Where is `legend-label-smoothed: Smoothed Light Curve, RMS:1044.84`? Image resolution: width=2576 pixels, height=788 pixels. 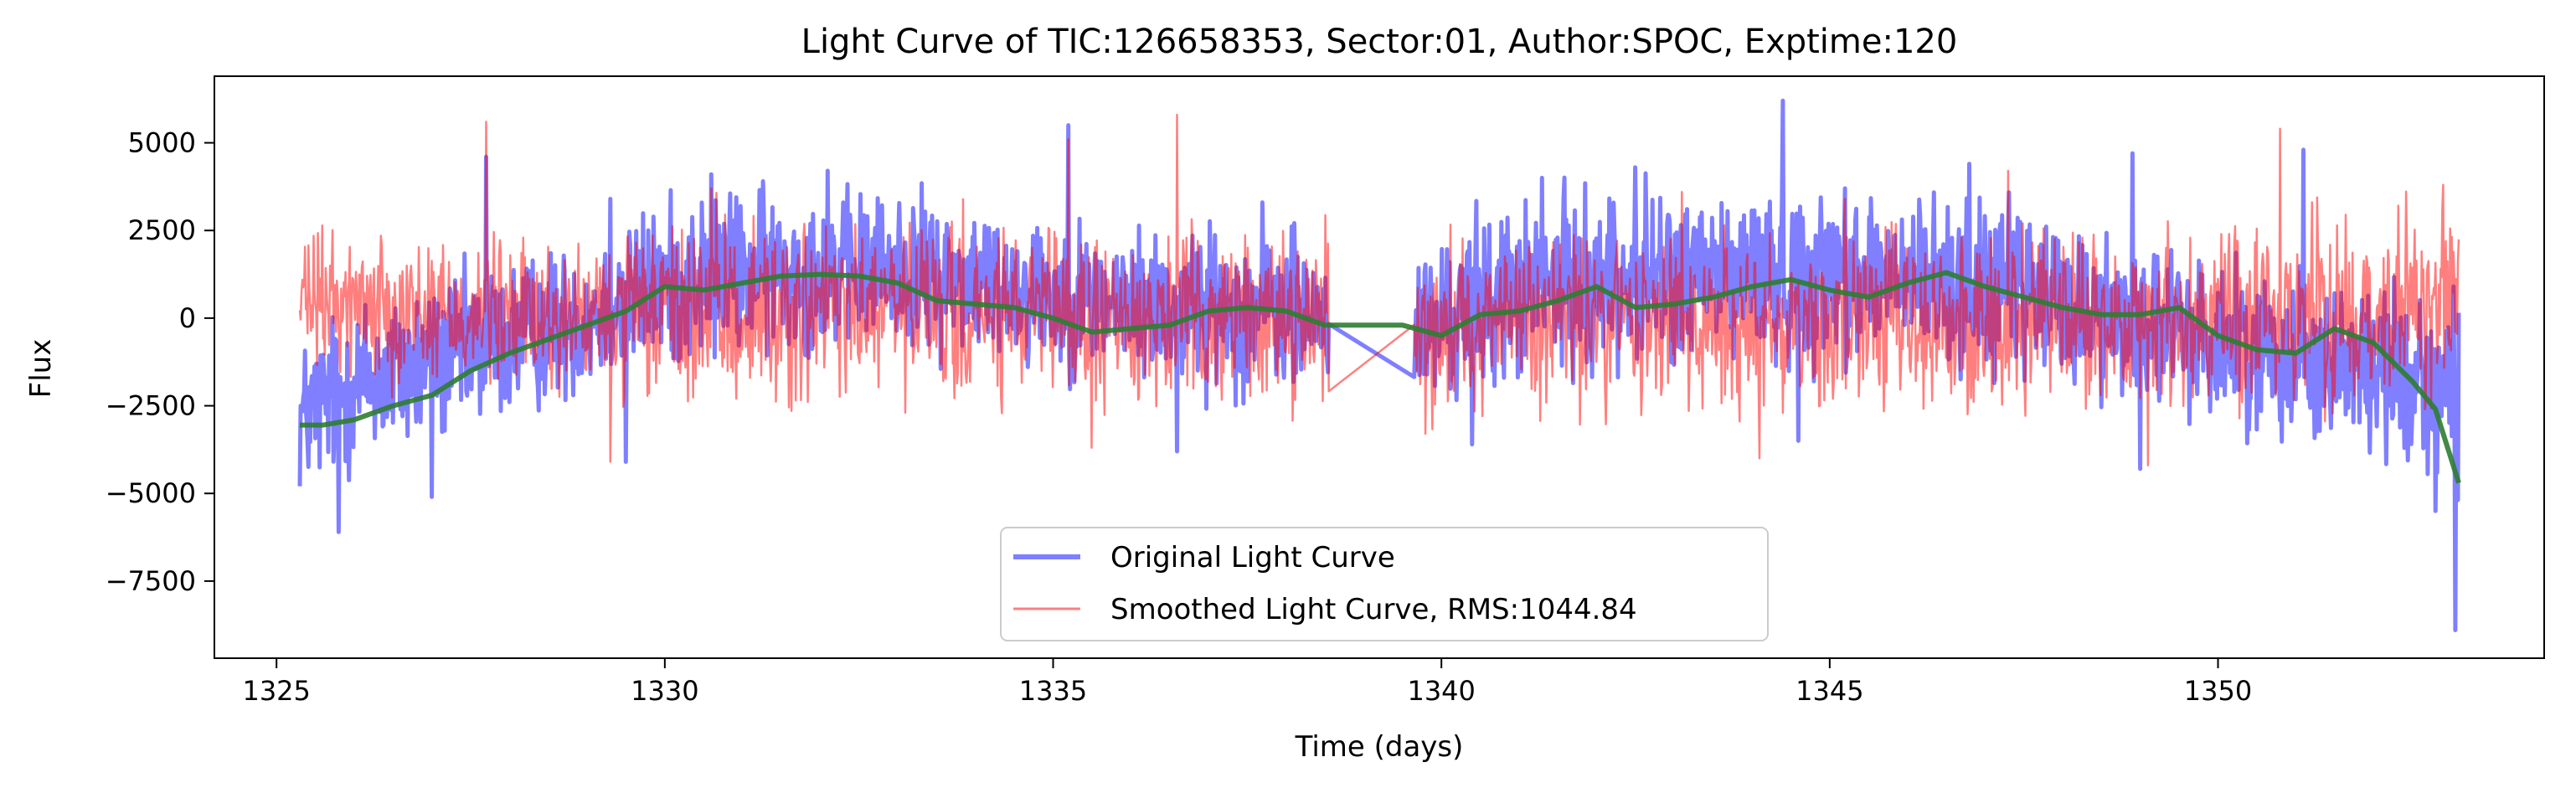
legend-label-smoothed: Smoothed Light Curve, RMS:1044.84 is located at coordinates (1373, 609).